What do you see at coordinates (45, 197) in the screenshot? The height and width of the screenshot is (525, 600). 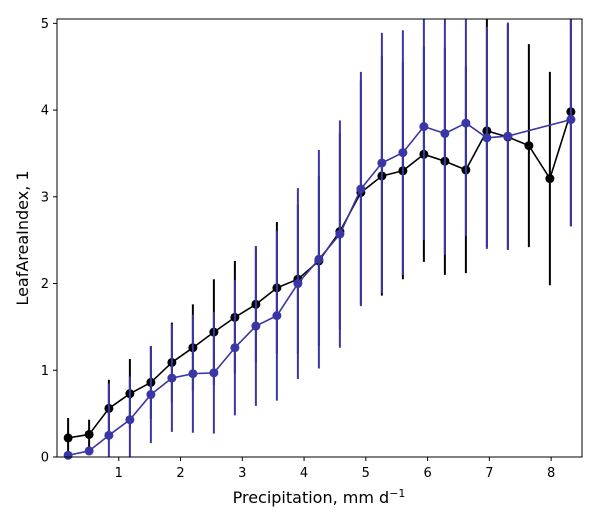 I see `y-tick-label-3: 3` at bounding box center [45, 197].